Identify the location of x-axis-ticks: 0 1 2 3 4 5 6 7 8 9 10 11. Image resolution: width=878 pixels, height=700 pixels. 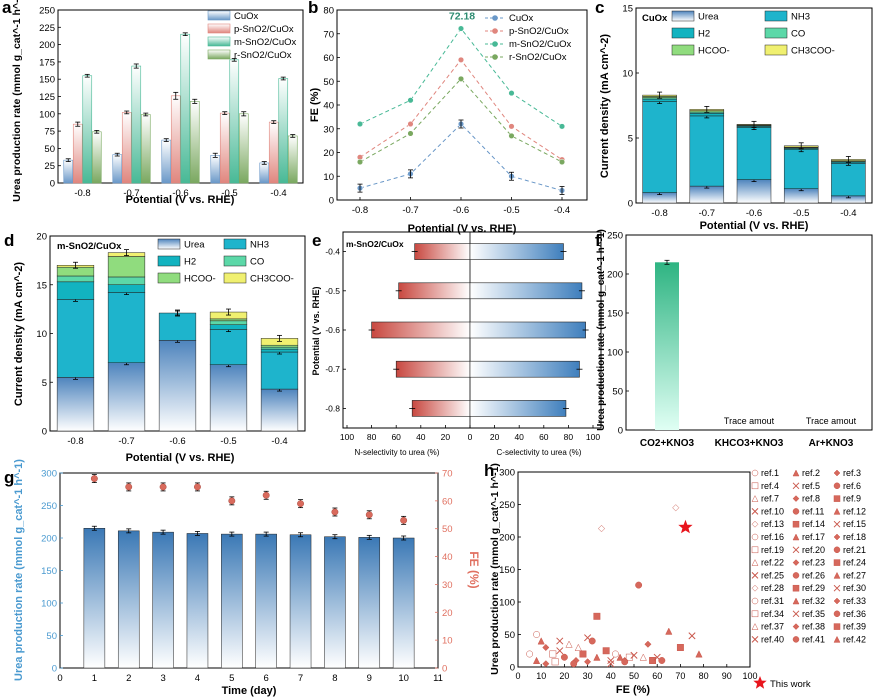
(250, 674).